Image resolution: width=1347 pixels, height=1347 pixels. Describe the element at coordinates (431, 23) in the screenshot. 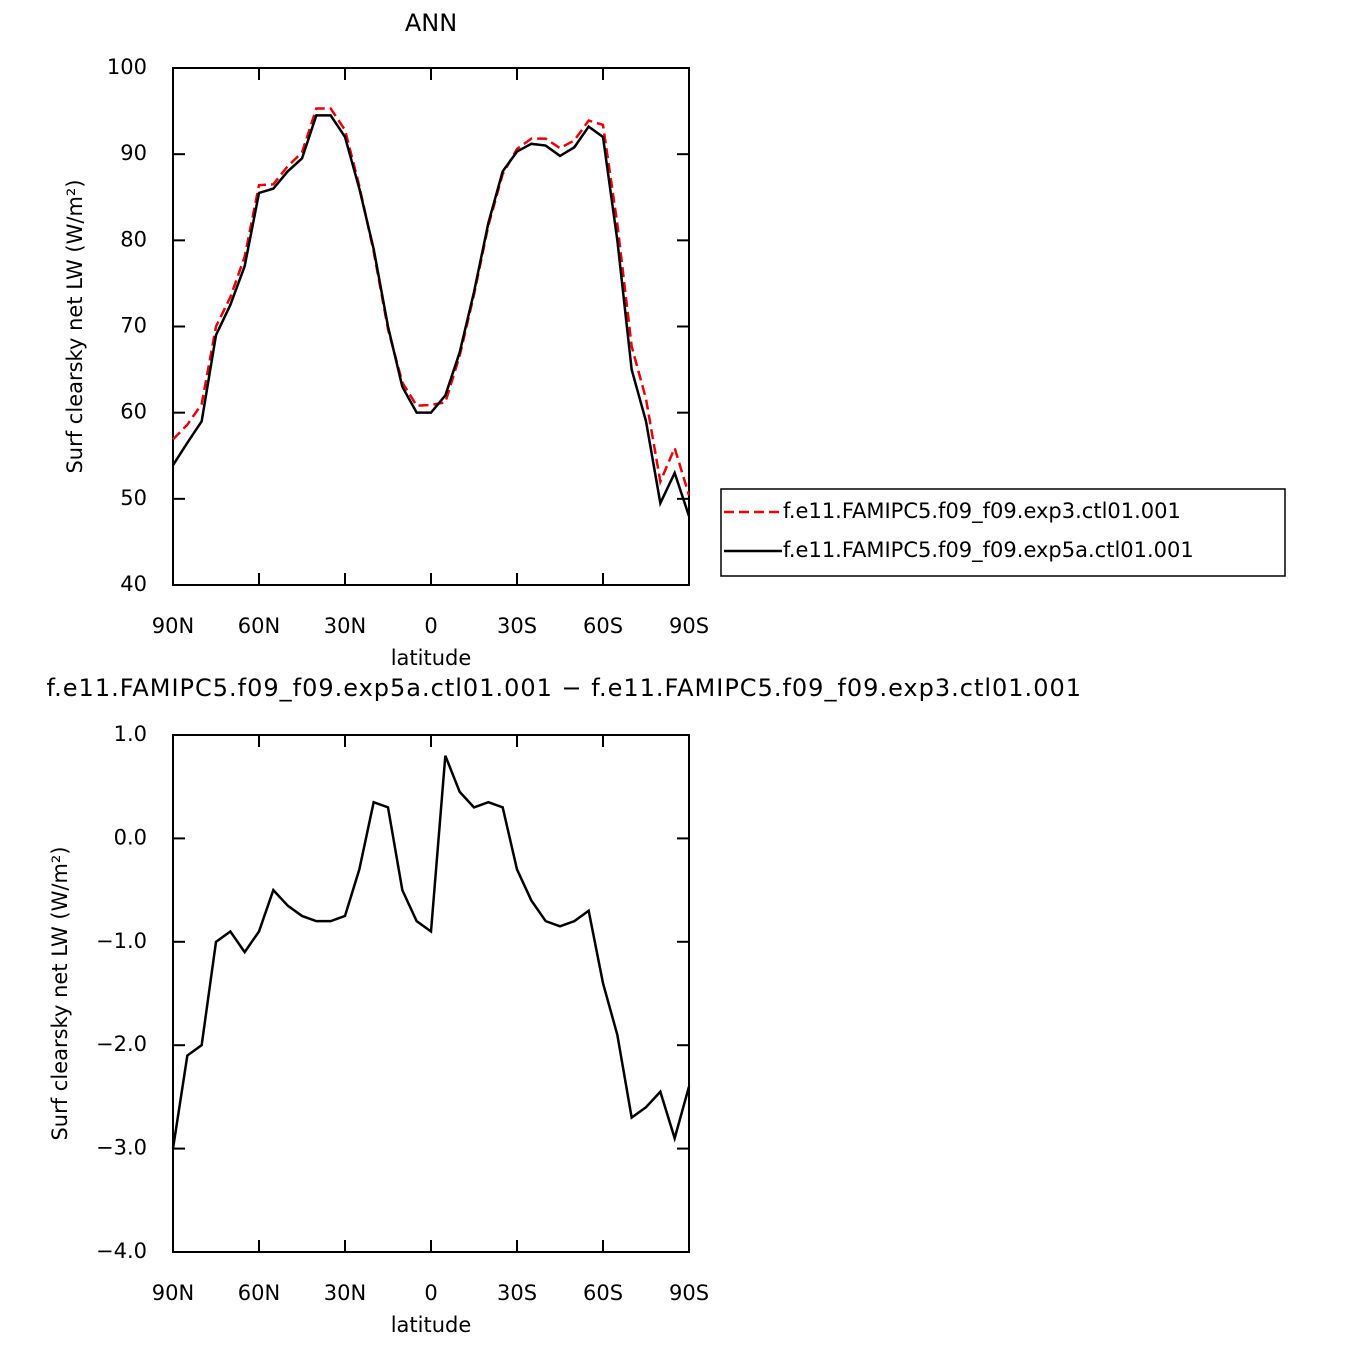

I see `chart-title: ANN` at that location.